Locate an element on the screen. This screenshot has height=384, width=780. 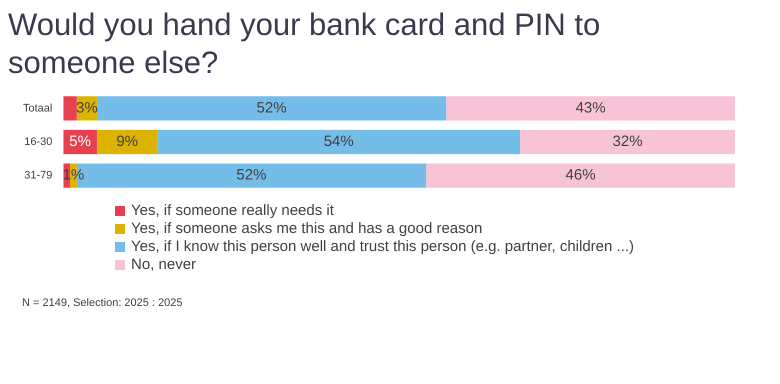
data-label: 32% is located at coordinates (627, 141).